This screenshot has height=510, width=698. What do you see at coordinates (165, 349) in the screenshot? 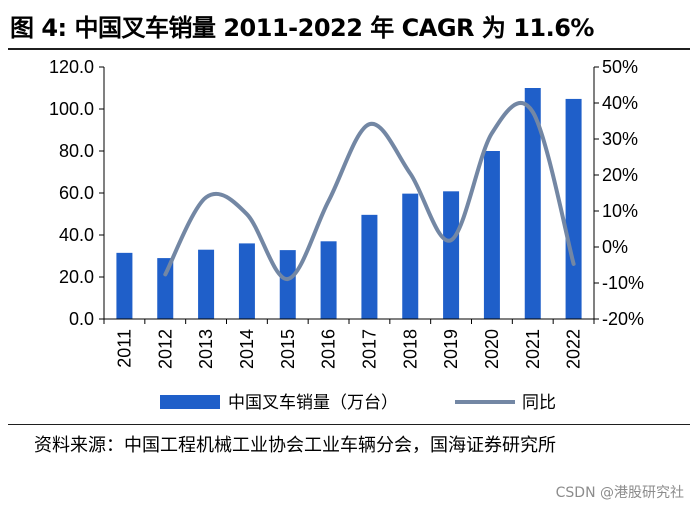
I see `x-tick-label: 2012` at bounding box center [165, 349].